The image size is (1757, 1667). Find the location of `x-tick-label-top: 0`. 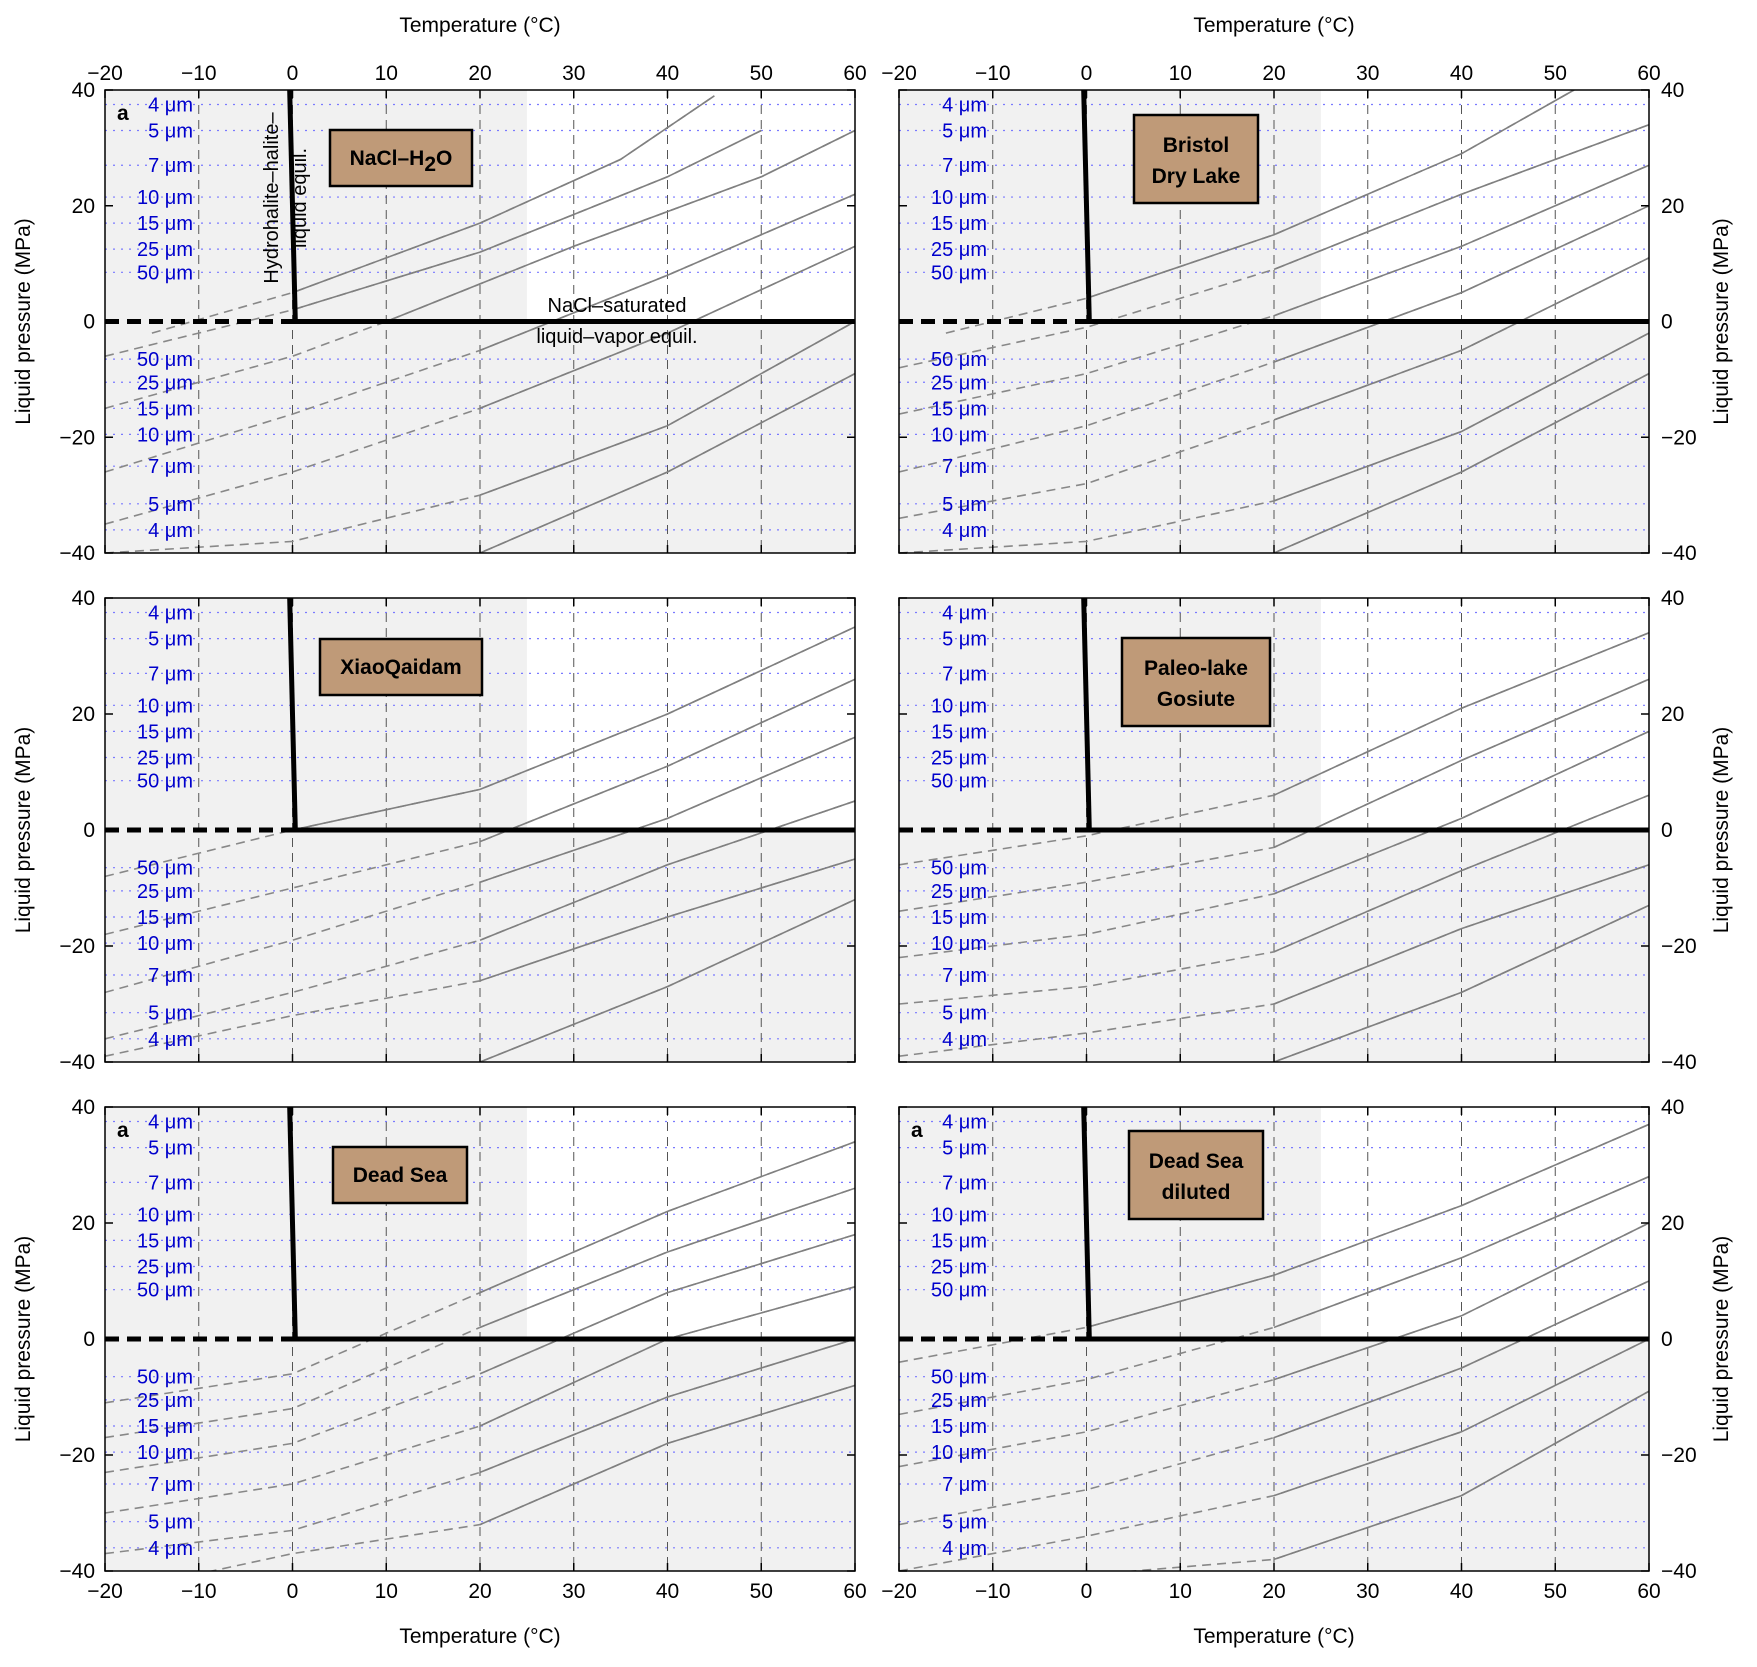

x-tick-label-top: 0 is located at coordinates (293, 73).